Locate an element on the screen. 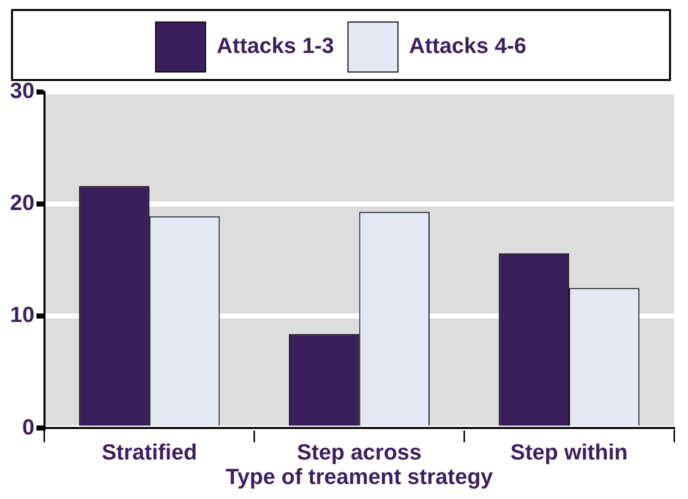 The height and width of the screenshot is (499, 688). x-axis-title: Type of treament strategy is located at coordinates (360, 476).